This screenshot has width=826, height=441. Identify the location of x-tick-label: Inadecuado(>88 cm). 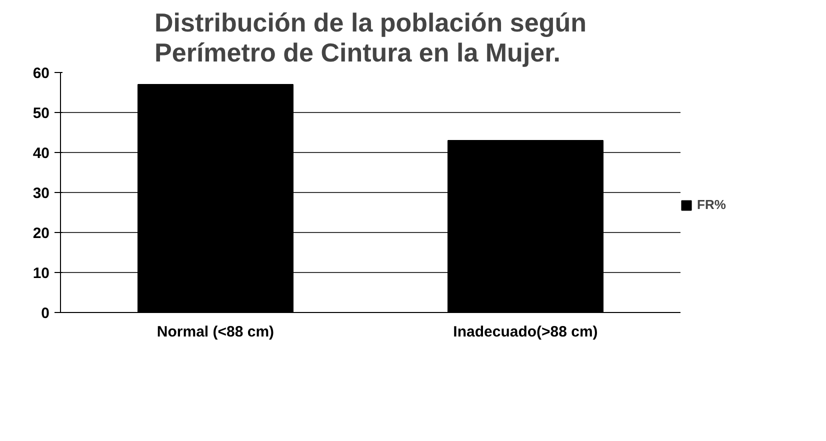
(525, 332).